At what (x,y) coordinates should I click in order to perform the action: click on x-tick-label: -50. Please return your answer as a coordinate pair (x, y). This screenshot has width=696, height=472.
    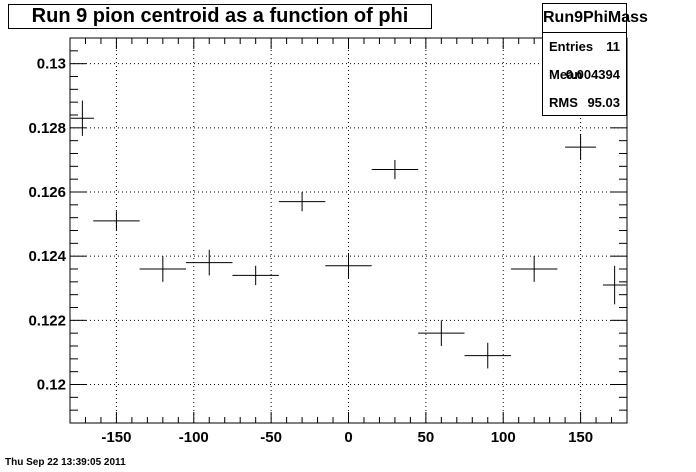
    Looking at the image, I should click on (271, 437).